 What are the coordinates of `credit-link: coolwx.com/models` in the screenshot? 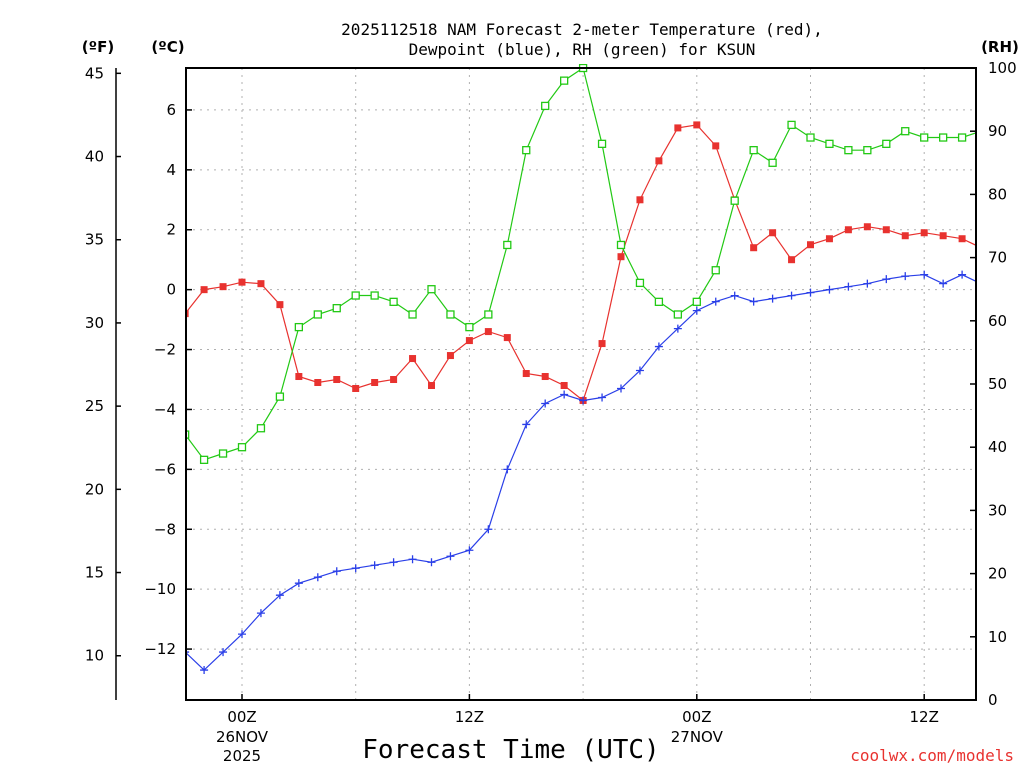 It's located at (932, 755).